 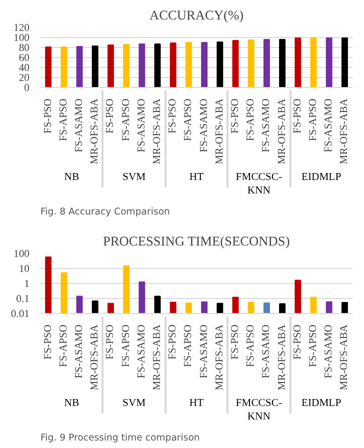 What do you see at coordinates (105, 212) in the screenshot?
I see `caption: Fig. 8 Accuracy Comparison` at bounding box center [105, 212].